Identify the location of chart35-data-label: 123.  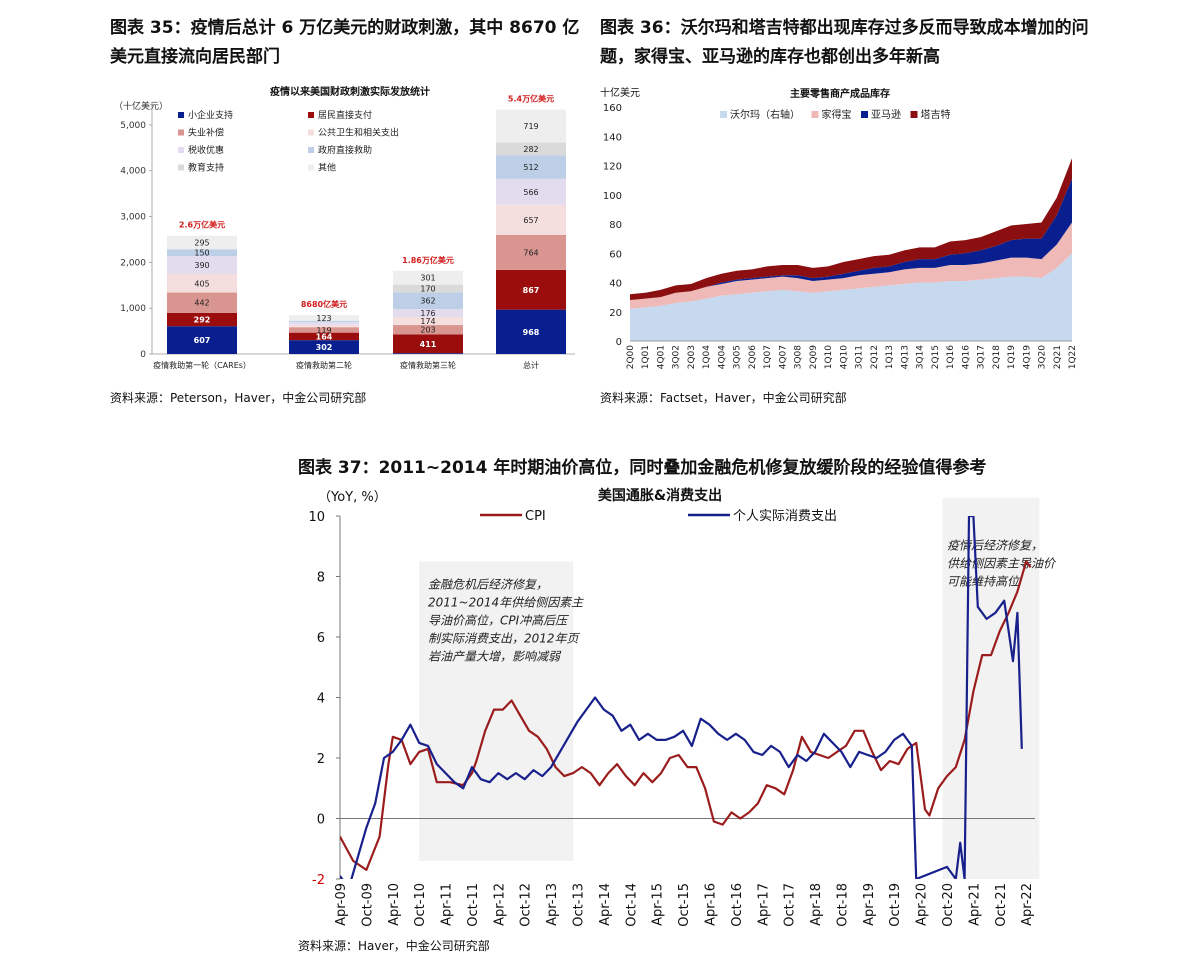
(323, 318).